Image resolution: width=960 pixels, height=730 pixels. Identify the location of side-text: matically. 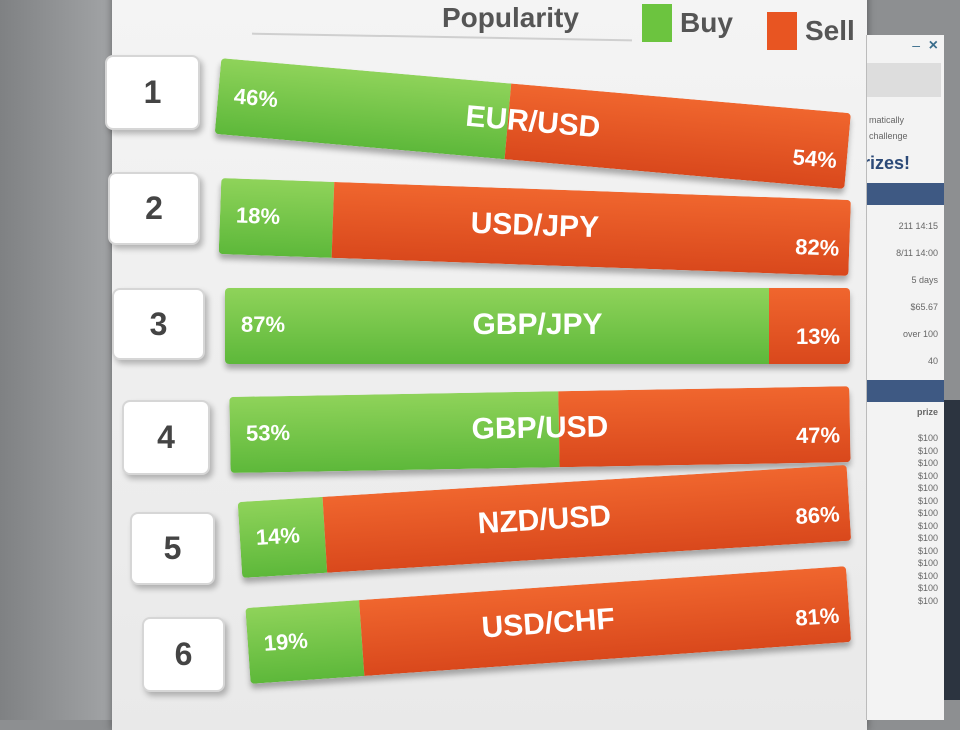
(887, 120).